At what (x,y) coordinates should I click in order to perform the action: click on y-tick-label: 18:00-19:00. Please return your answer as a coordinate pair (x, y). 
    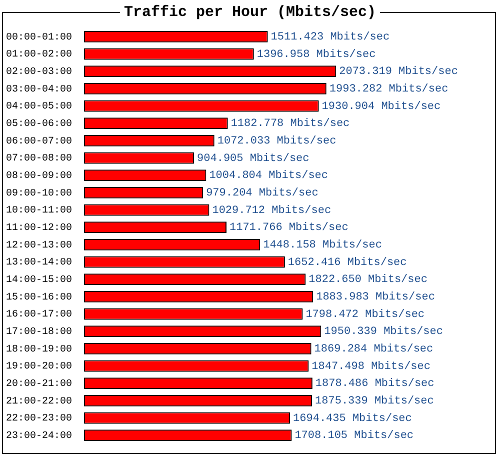
    Looking at the image, I should click on (39, 350).